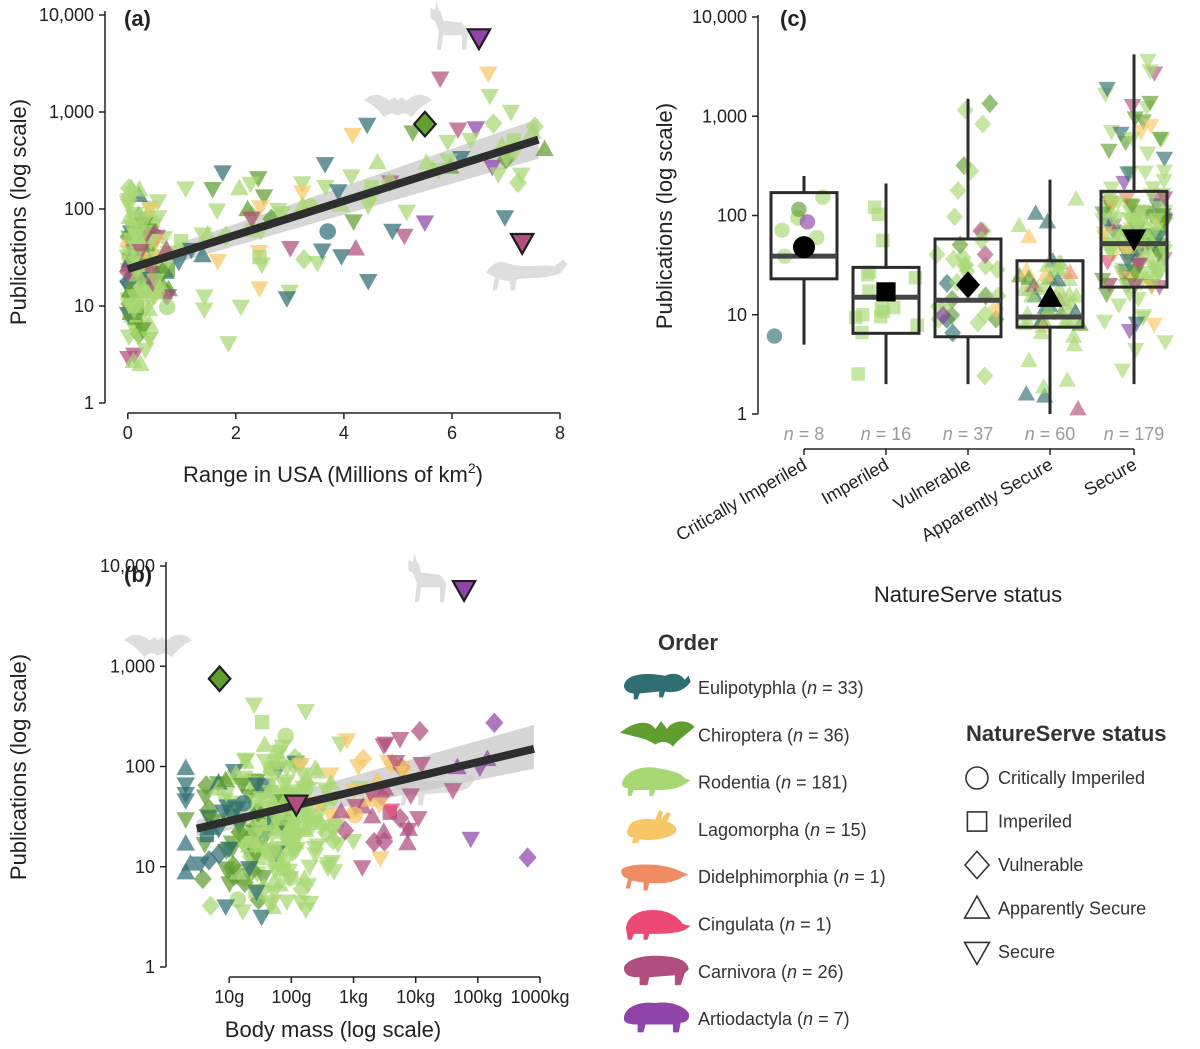  I want to click on rodent-icon, so click(656, 781).